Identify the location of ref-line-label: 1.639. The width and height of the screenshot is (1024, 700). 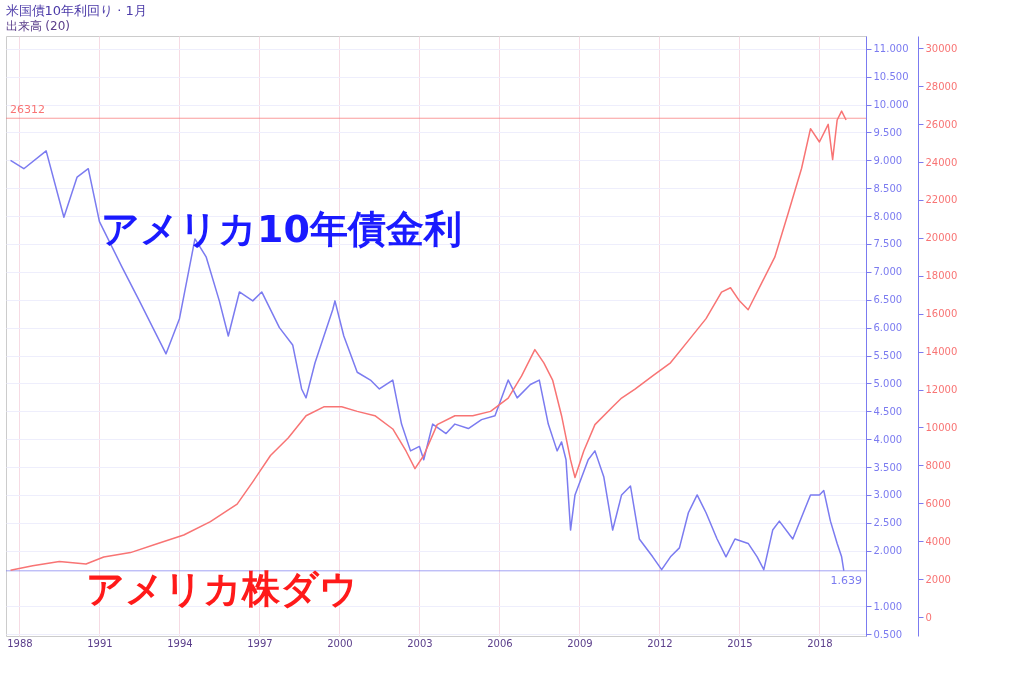
(846, 580).